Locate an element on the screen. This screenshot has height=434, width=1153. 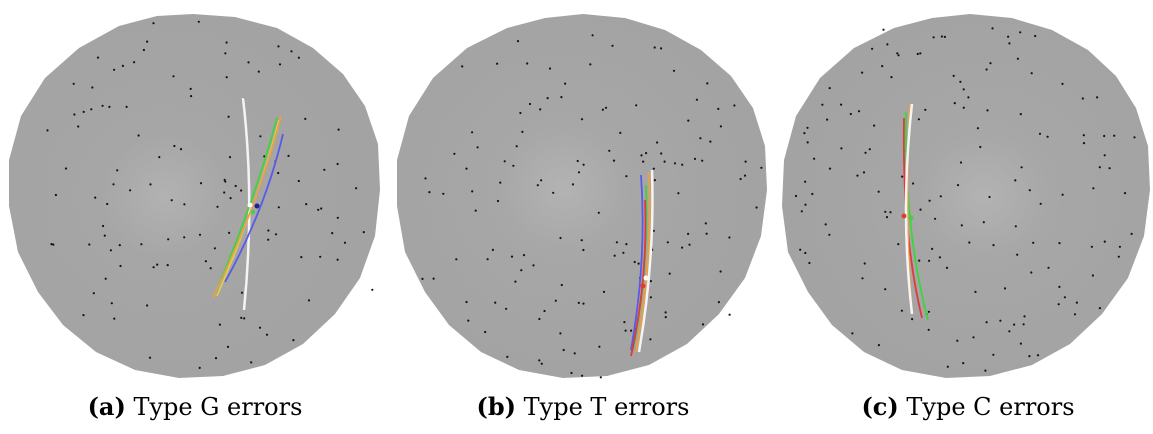
curve-red is located at coordinates (638, 278).